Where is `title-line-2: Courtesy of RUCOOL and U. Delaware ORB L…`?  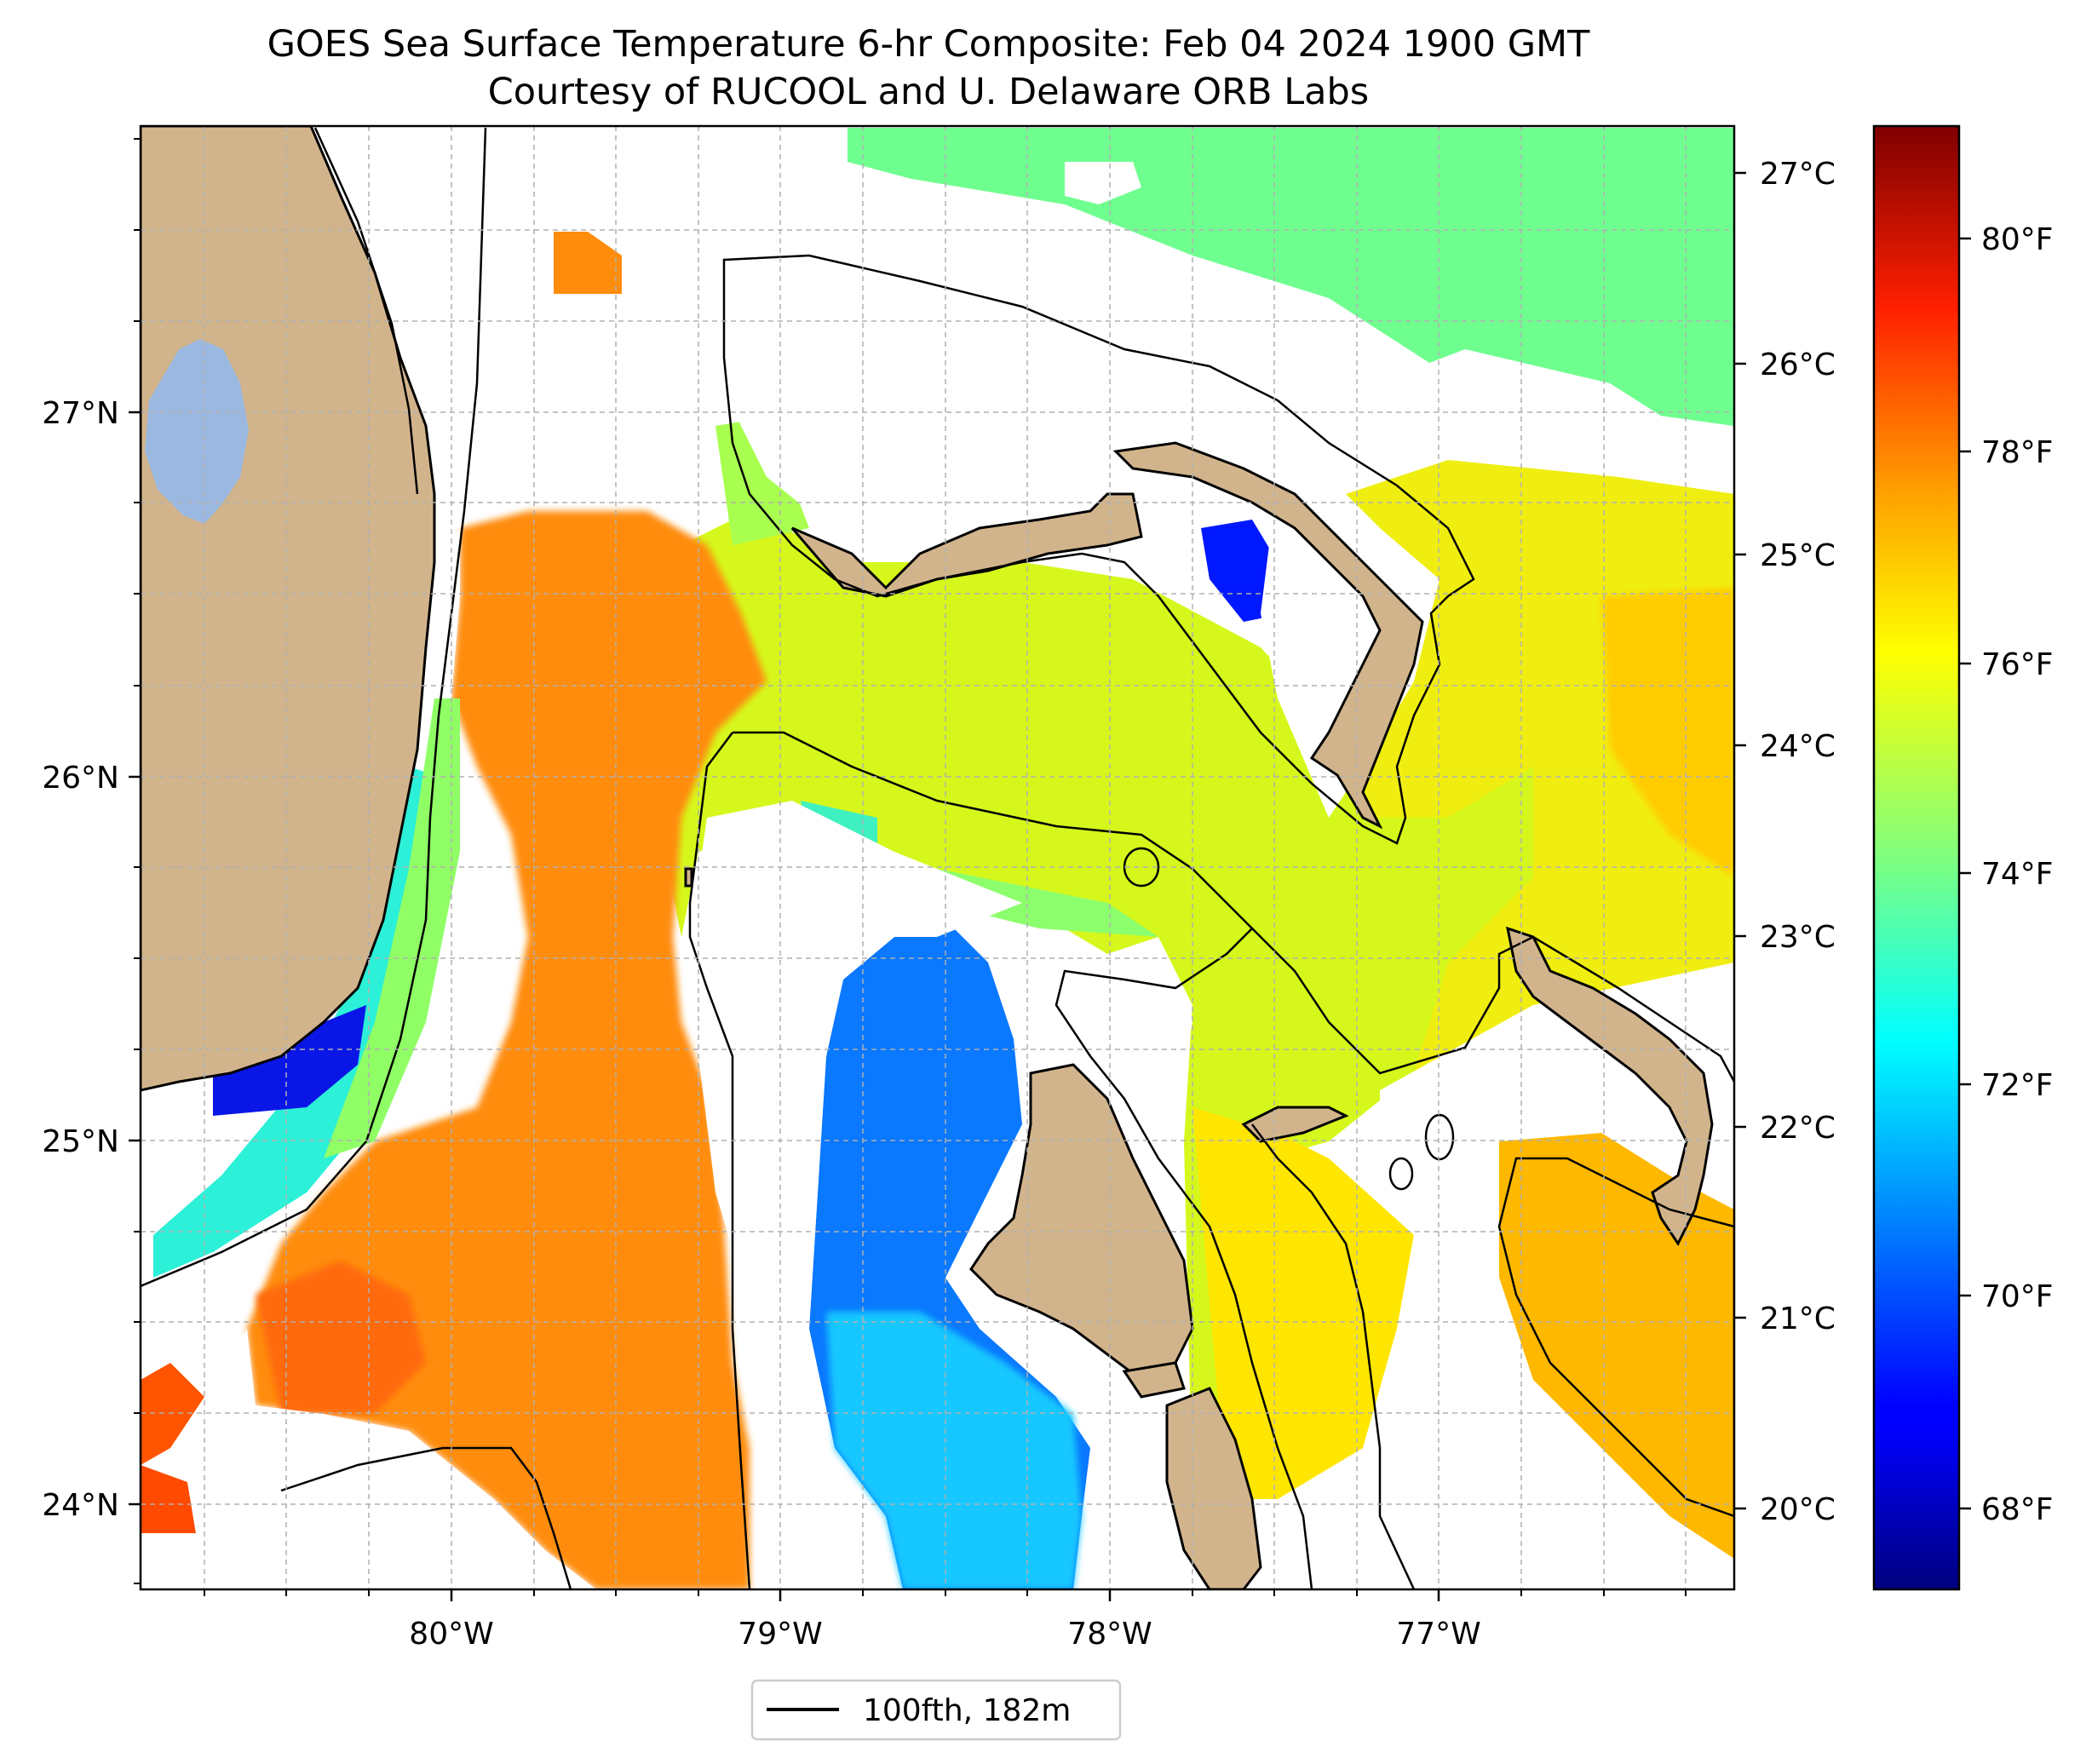 title-line-2: Courtesy of RUCOOL and U. Delaware ORB L… is located at coordinates (928, 92).